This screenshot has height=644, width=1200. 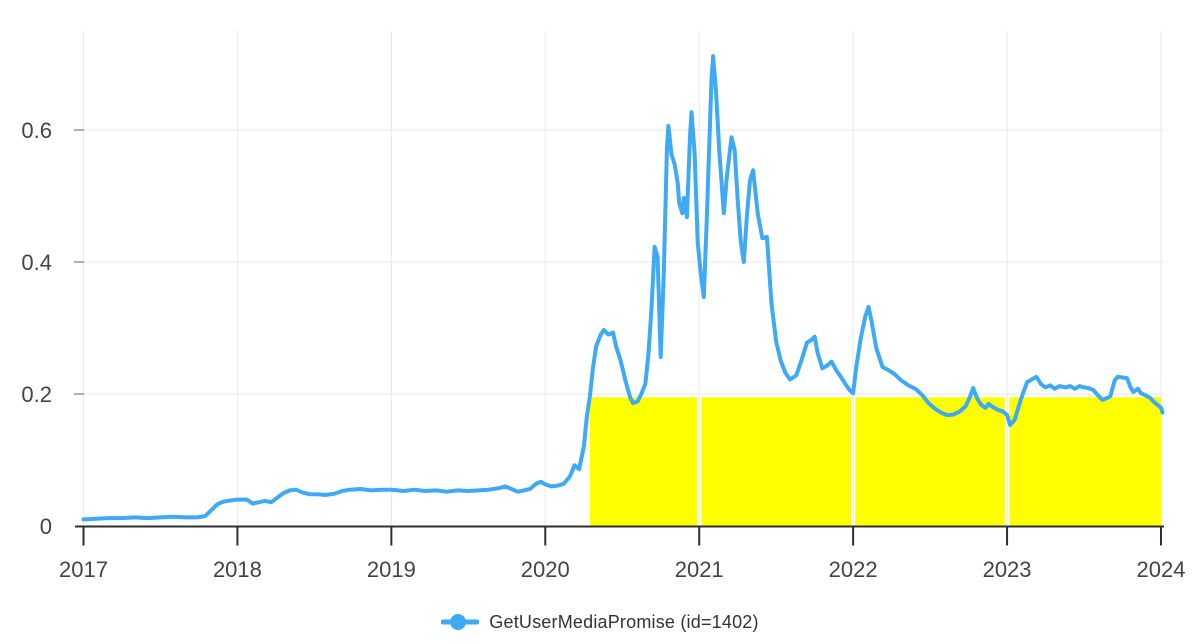 What do you see at coordinates (545, 569) in the screenshot?
I see `x-tick-label: 2020` at bounding box center [545, 569].